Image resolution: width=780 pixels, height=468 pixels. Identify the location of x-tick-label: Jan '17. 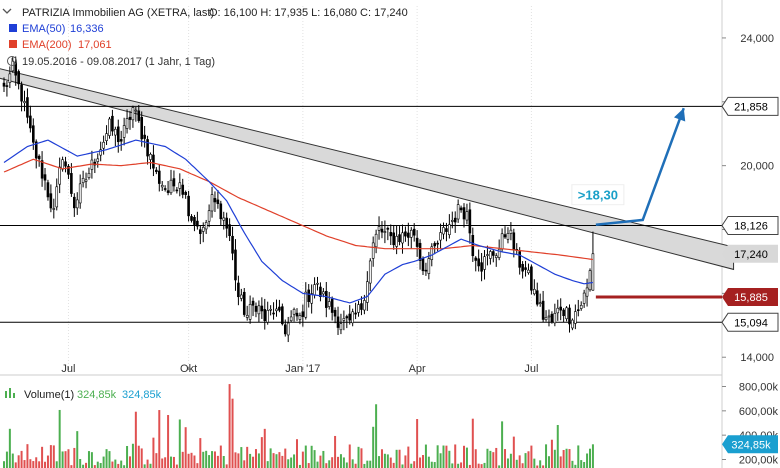
(302, 369).